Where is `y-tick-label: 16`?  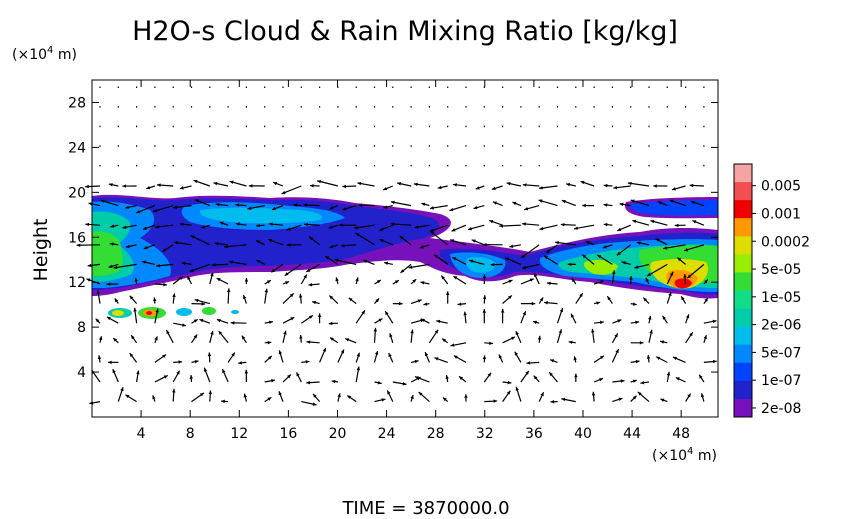 y-tick-label: 16 is located at coordinates (77, 238).